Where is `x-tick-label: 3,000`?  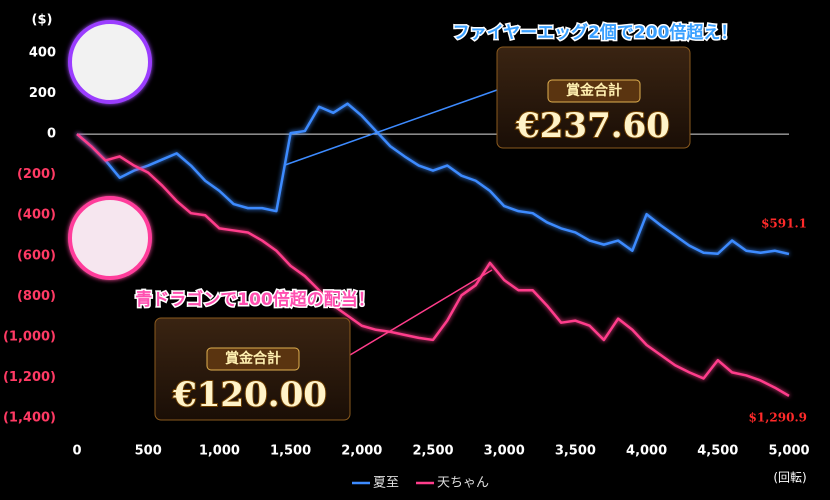
x-tick-label: 3,000 is located at coordinates (504, 451).